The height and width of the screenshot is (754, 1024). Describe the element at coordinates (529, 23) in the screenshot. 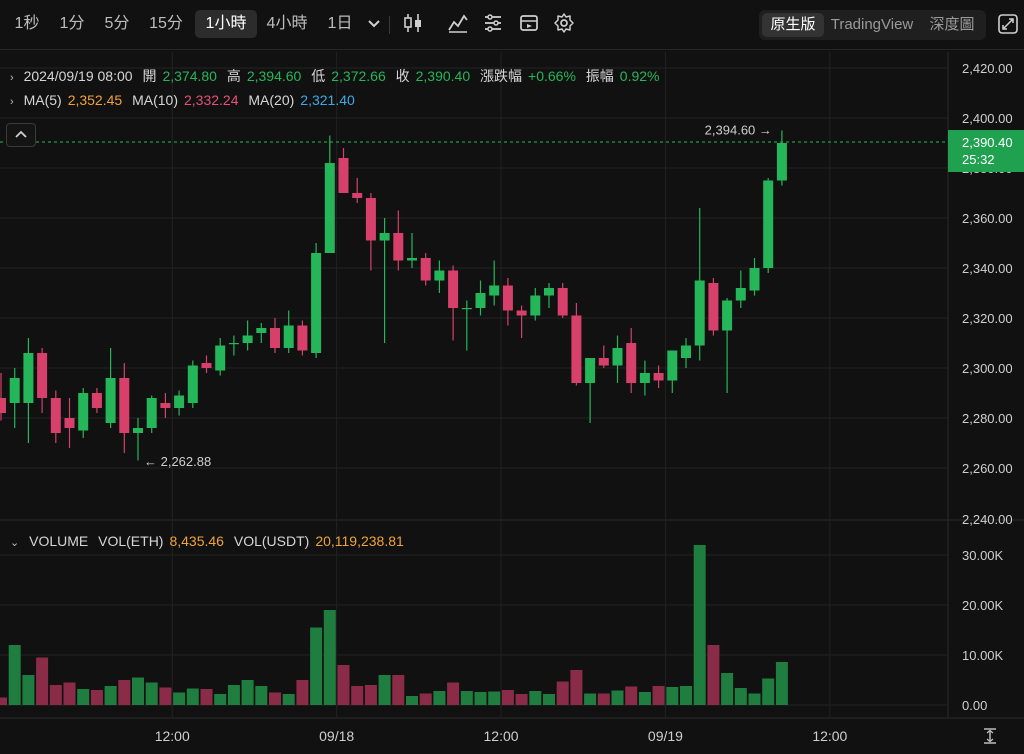

I see `replay-icon` at that location.